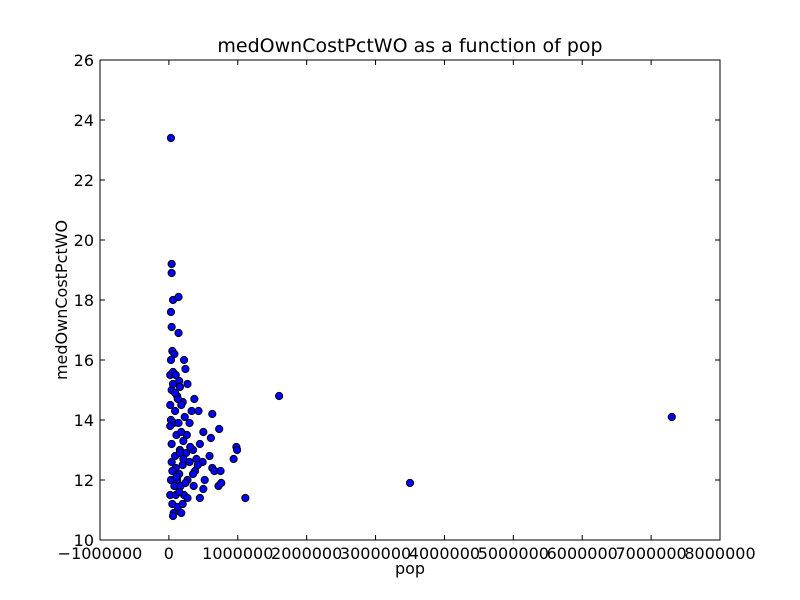  I want to click on y-tick-label: 24, so click(84, 120).